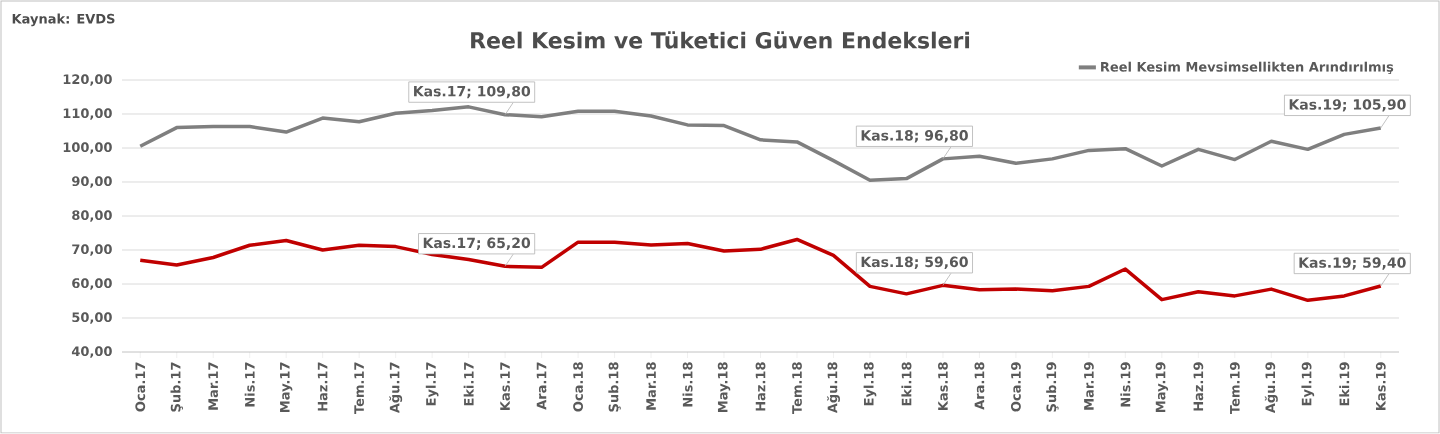  Describe the element at coordinates (1234, 388) in the screenshot. I see `x-tick-label: Tem.19` at that location.